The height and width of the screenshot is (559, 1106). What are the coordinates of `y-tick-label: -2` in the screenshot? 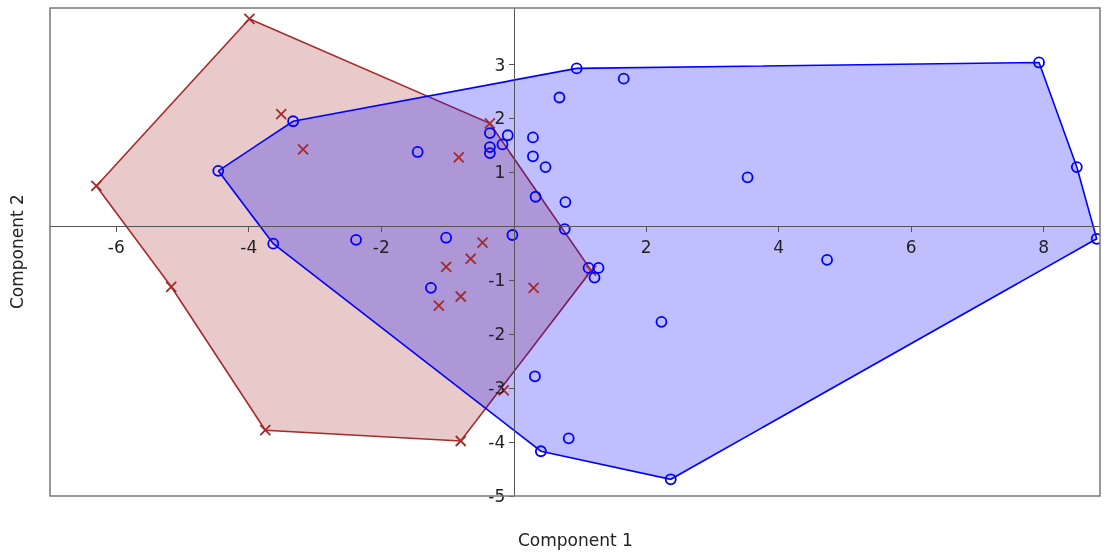 It's located at (497, 334).